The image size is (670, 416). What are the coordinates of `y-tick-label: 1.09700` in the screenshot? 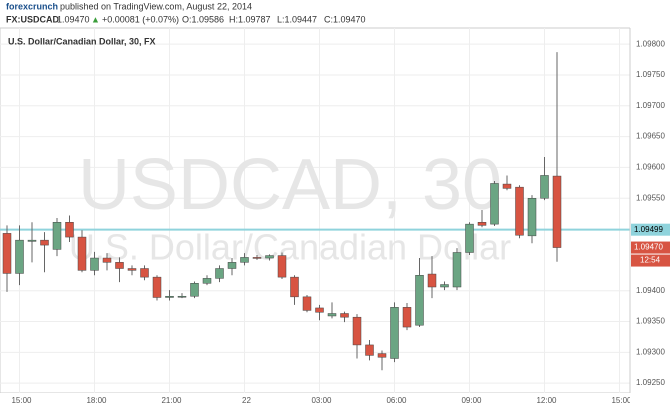 It's located at (650, 105).